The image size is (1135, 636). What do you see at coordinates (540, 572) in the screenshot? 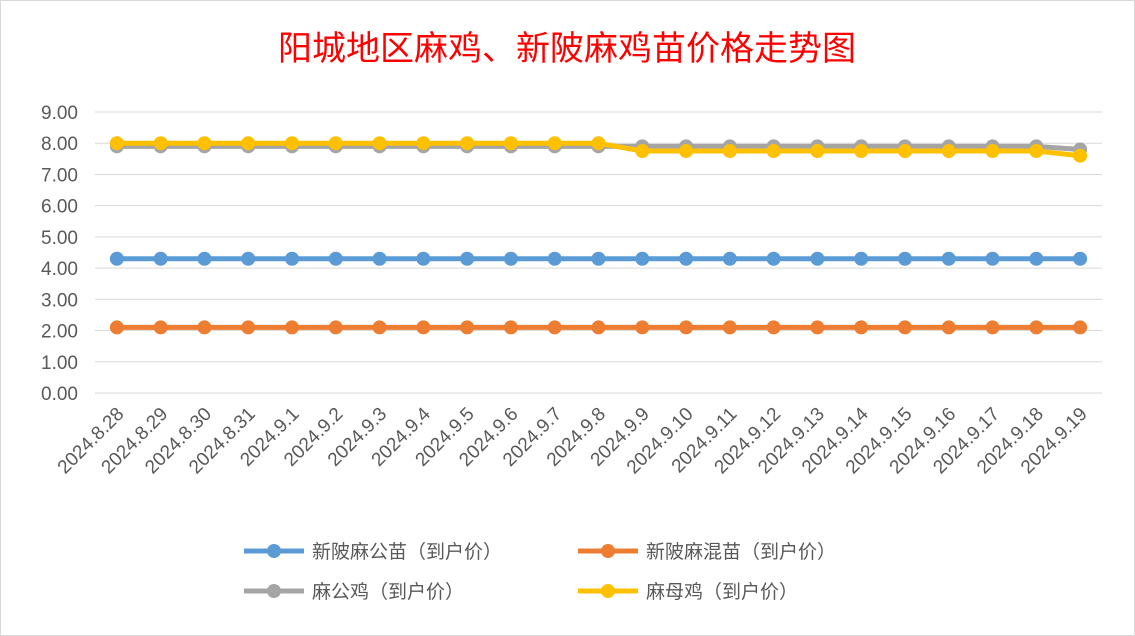
I see `legend: 新陂麻公苗（到户价） 新陂麻混苗（到户价） 麻公鸡（到户价） 麻母鸡（到户价）` at bounding box center [540, 572].